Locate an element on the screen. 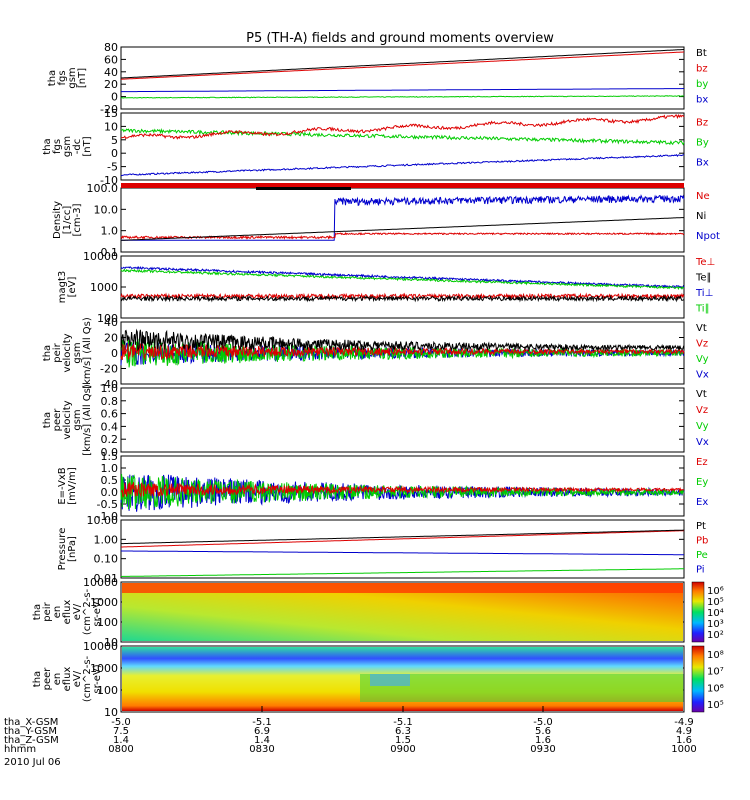  y-axis-label: peer is located at coordinates (47, 679).